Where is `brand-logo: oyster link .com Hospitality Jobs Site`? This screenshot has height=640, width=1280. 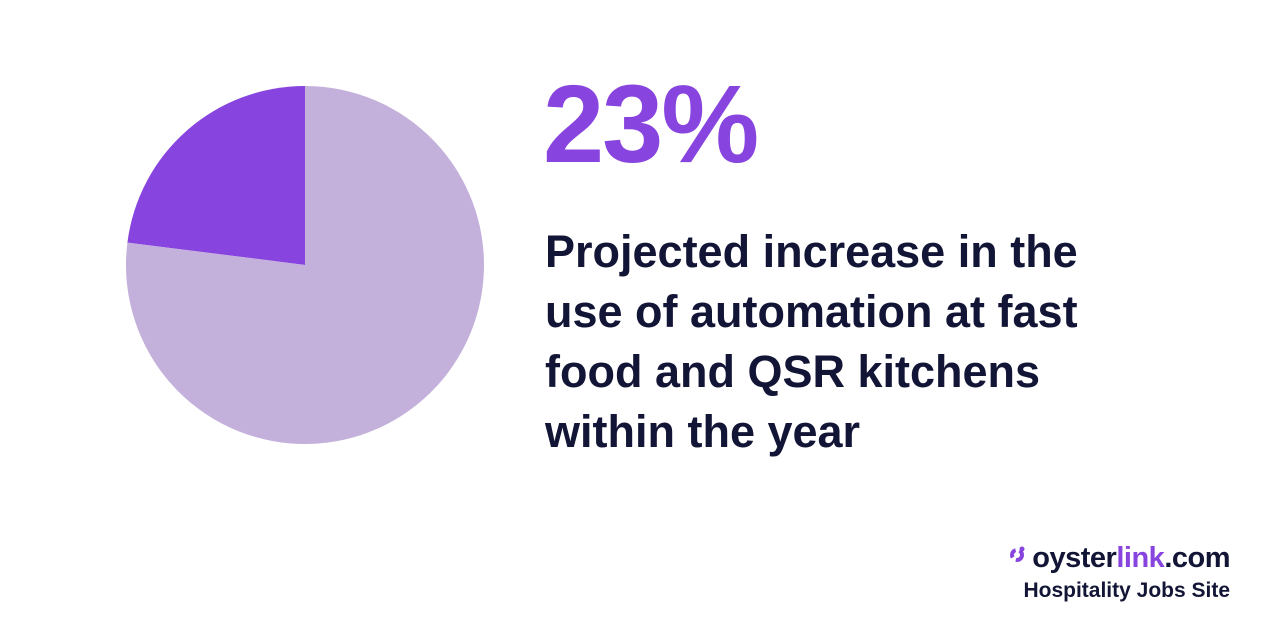
brand-logo: oyster link .com Hospitality Jobs Site is located at coordinates (1118, 572).